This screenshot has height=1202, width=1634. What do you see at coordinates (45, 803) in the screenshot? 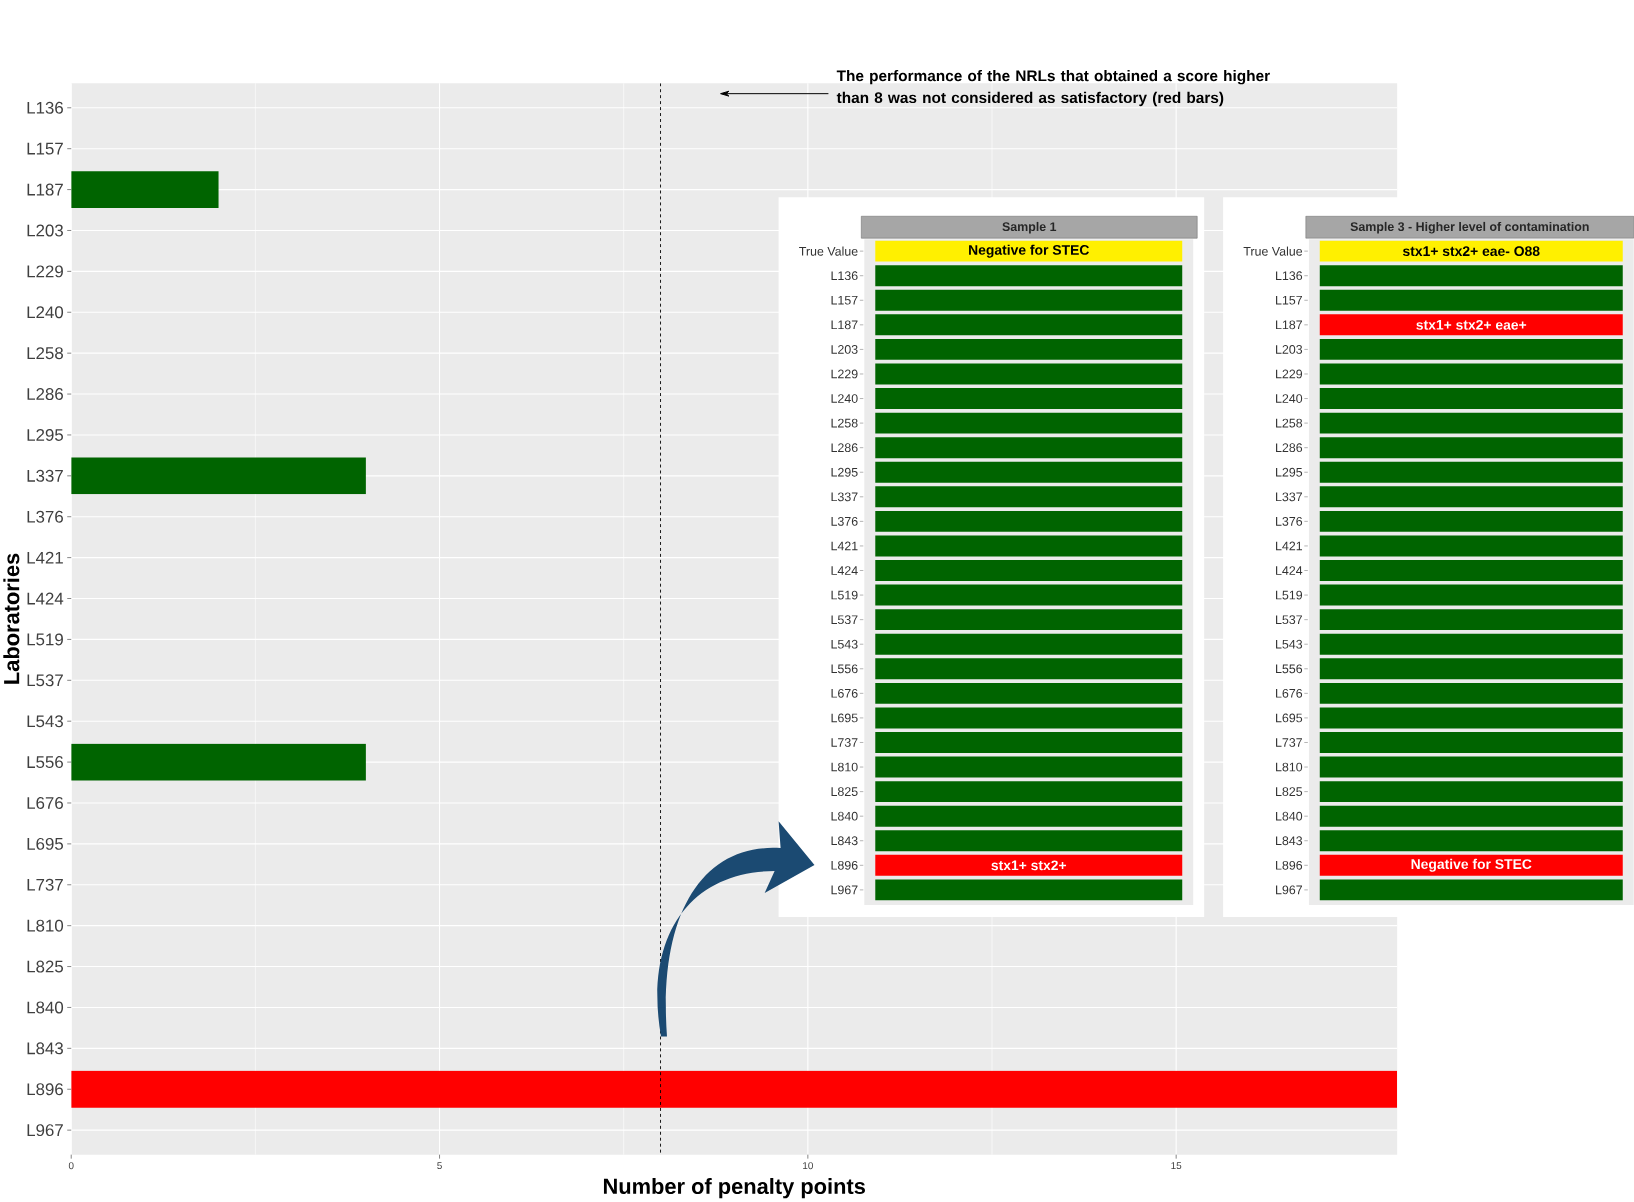
I see `y-tick-label: L676` at bounding box center [45, 803].